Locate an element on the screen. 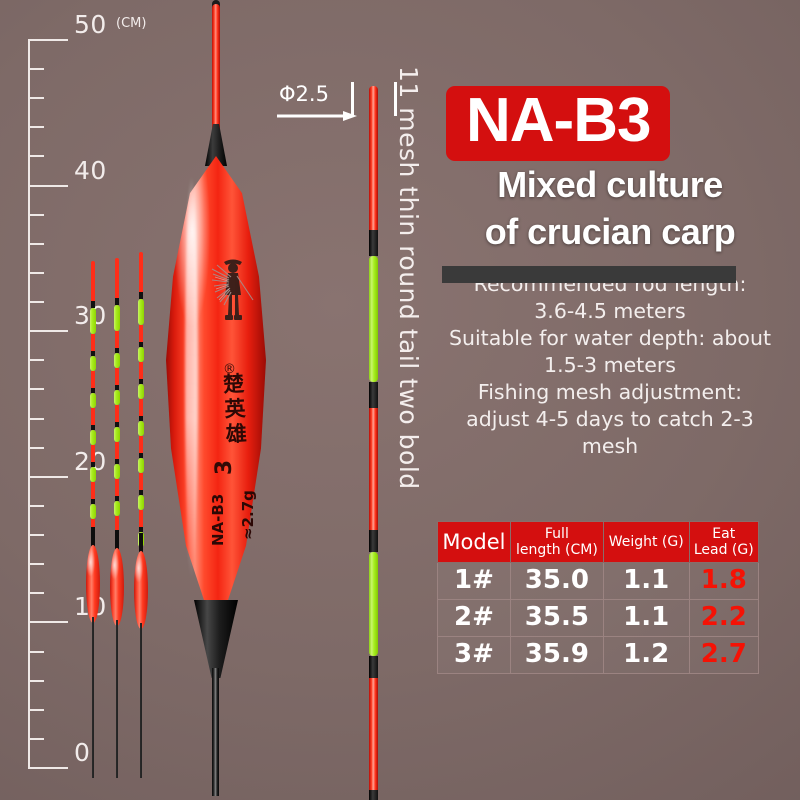  header-full-length-line2: length (CM) is located at coordinates (556, 550).